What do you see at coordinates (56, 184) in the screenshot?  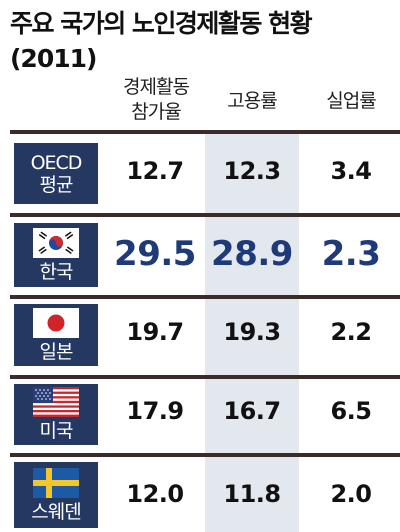 I see `row-label-line: 평균` at bounding box center [56, 184].